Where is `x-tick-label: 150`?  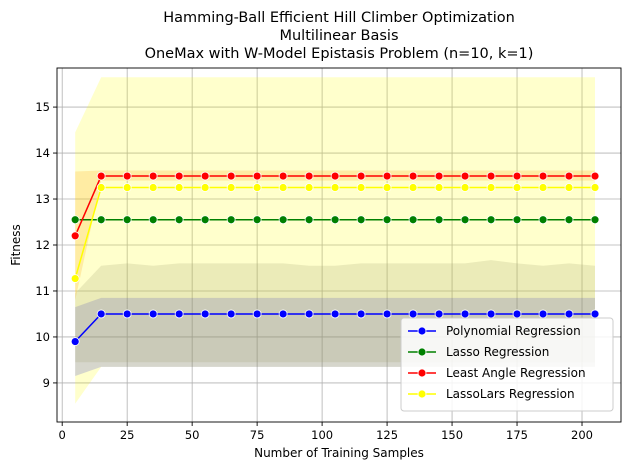 x-tick-label: 150 is located at coordinates (452, 435).